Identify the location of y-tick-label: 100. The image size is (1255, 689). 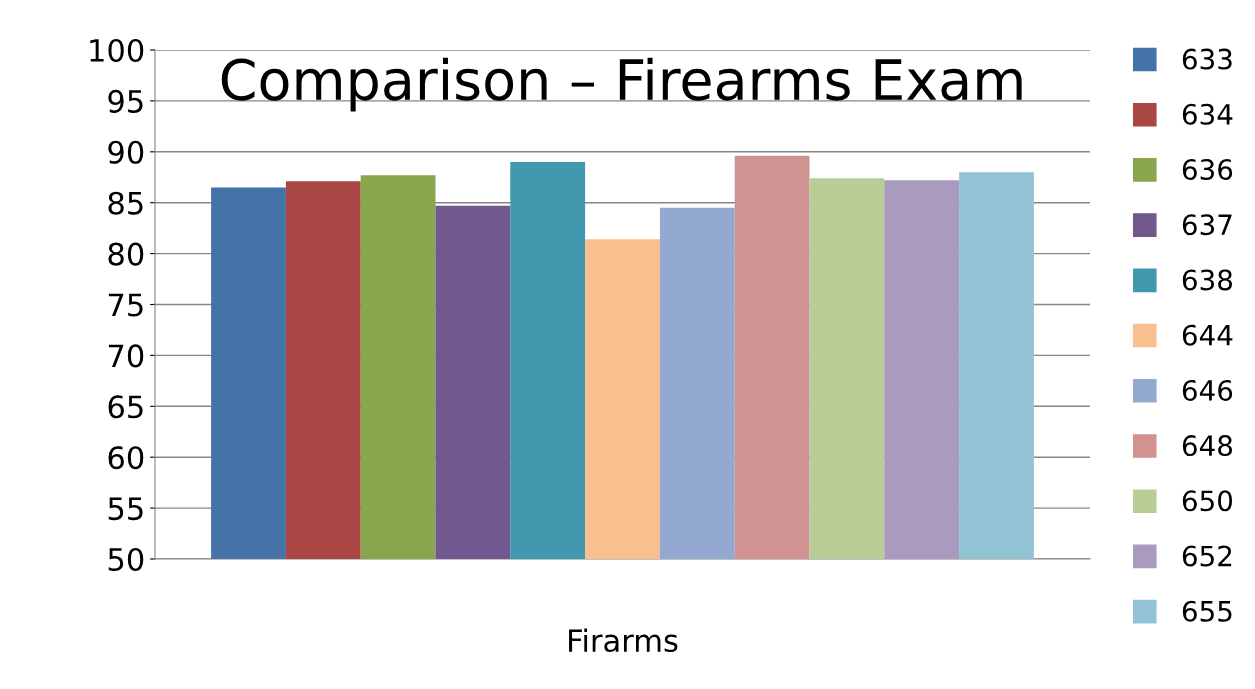
(117, 50).